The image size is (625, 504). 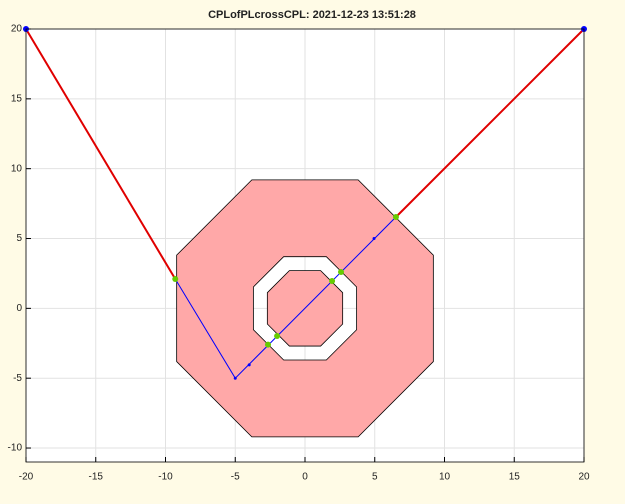 I want to click on chart-title: CPLofPLcrossCPL: 2021-12-23 13:51:28, so click(x=312, y=15).